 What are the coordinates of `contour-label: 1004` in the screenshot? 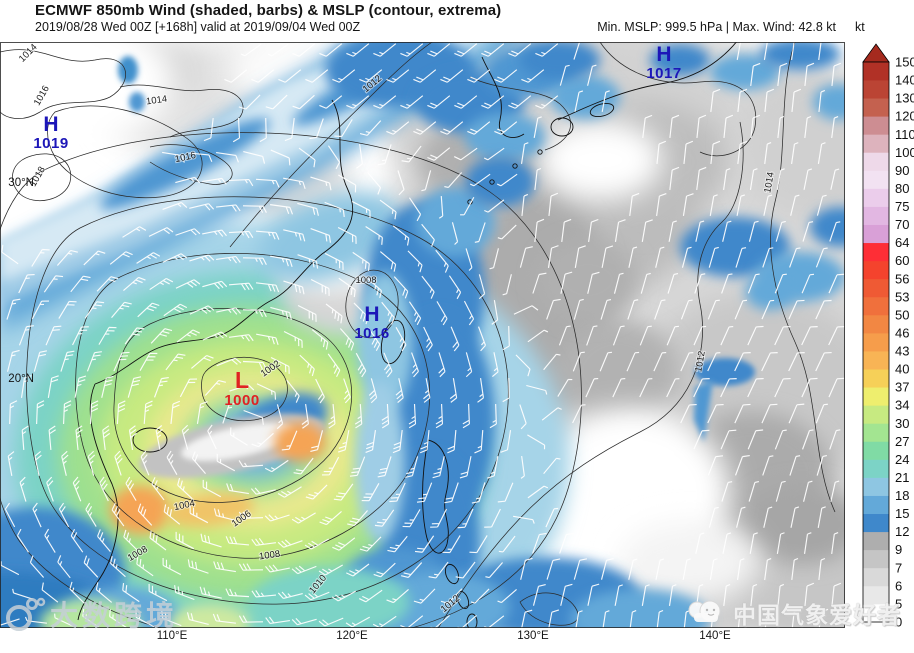 It's located at (184, 505).